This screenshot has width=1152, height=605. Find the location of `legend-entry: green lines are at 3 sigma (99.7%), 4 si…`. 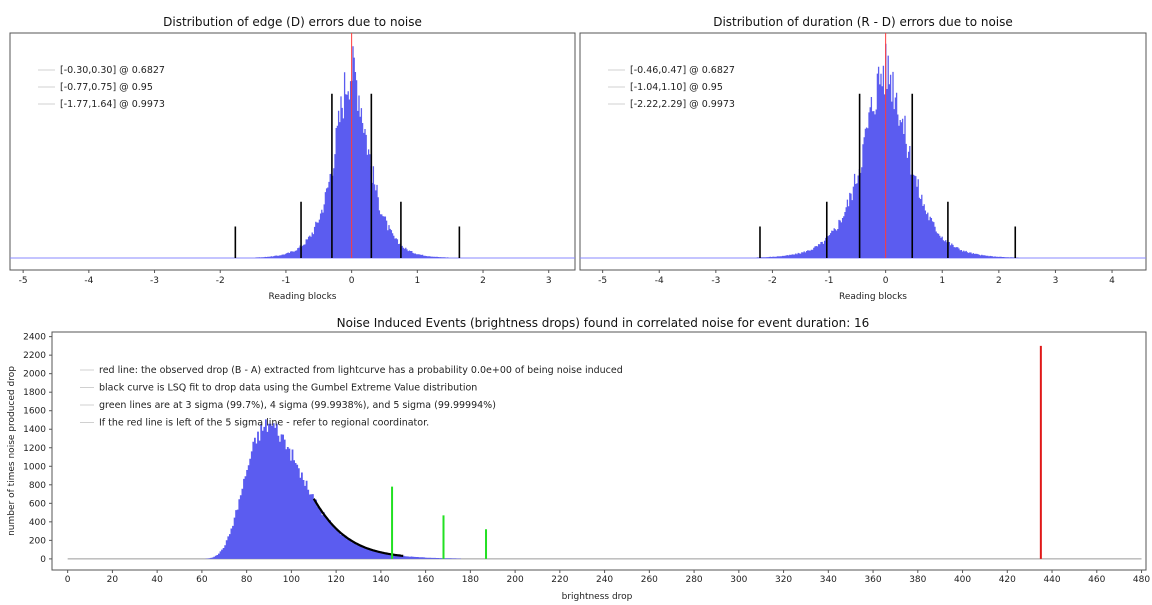

legend-entry: green lines are at 3 sigma (99.7%), 4 si… is located at coordinates (297, 405).